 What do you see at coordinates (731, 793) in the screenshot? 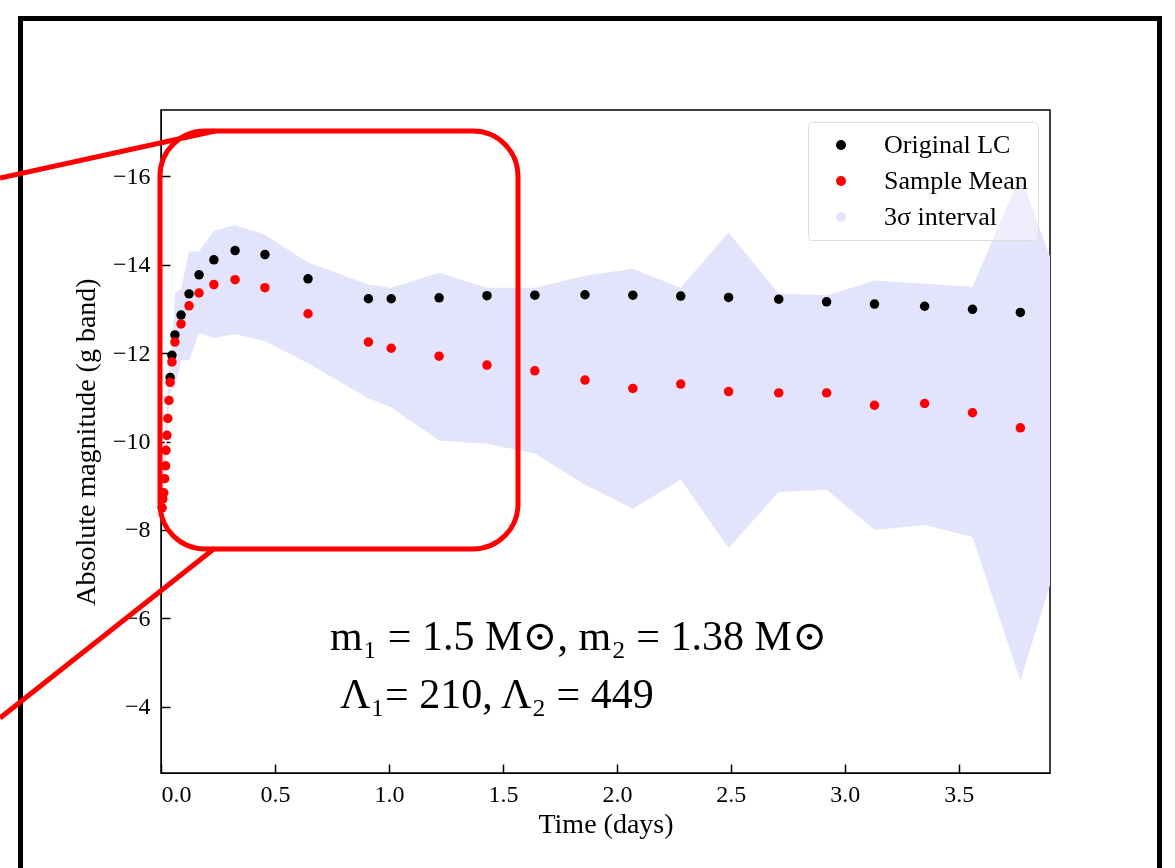
I see `x-tick-label: 2.5` at bounding box center [731, 793].